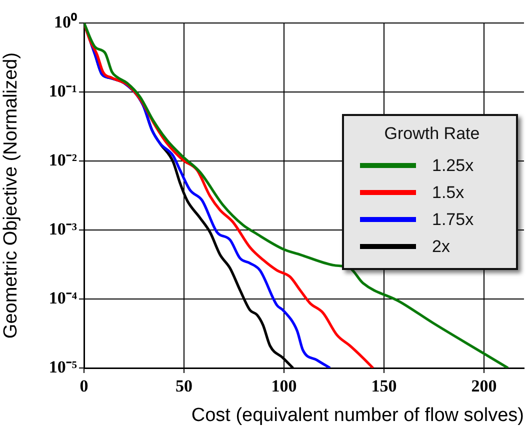 The width and height of the screenshot is (526, 427). Describe the element at coordinates (62, 298) in the screenshot. I see `y-tick-label: 10⁻⁴` at that location.